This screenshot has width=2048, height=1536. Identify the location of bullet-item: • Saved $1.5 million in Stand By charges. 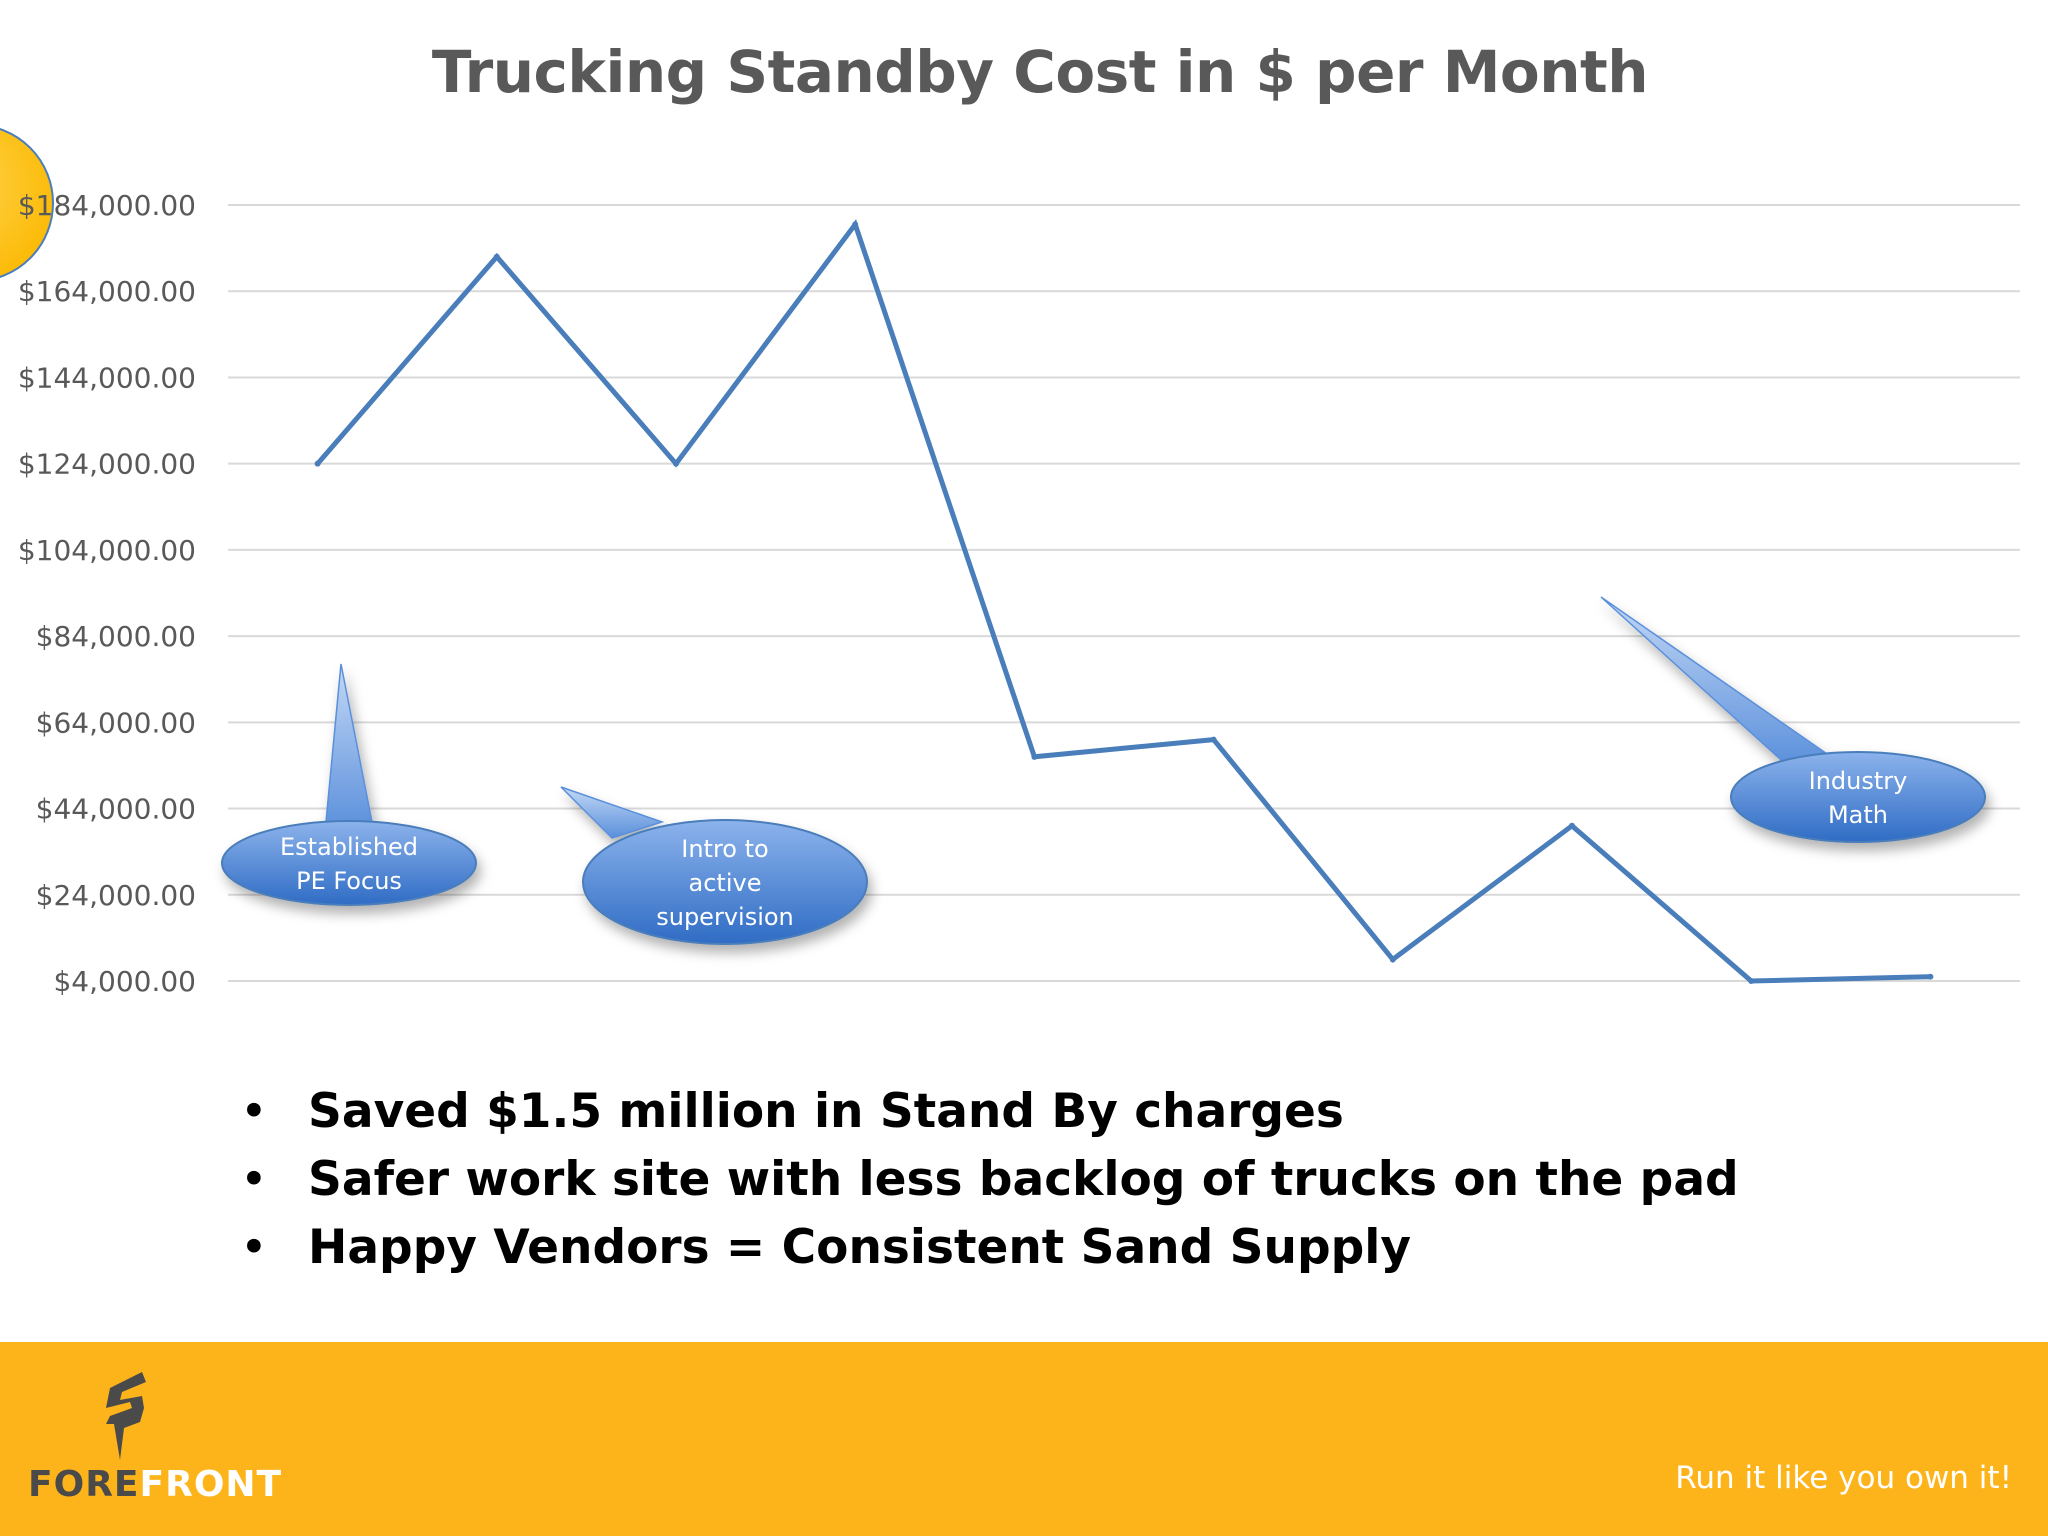
(989, 1112).